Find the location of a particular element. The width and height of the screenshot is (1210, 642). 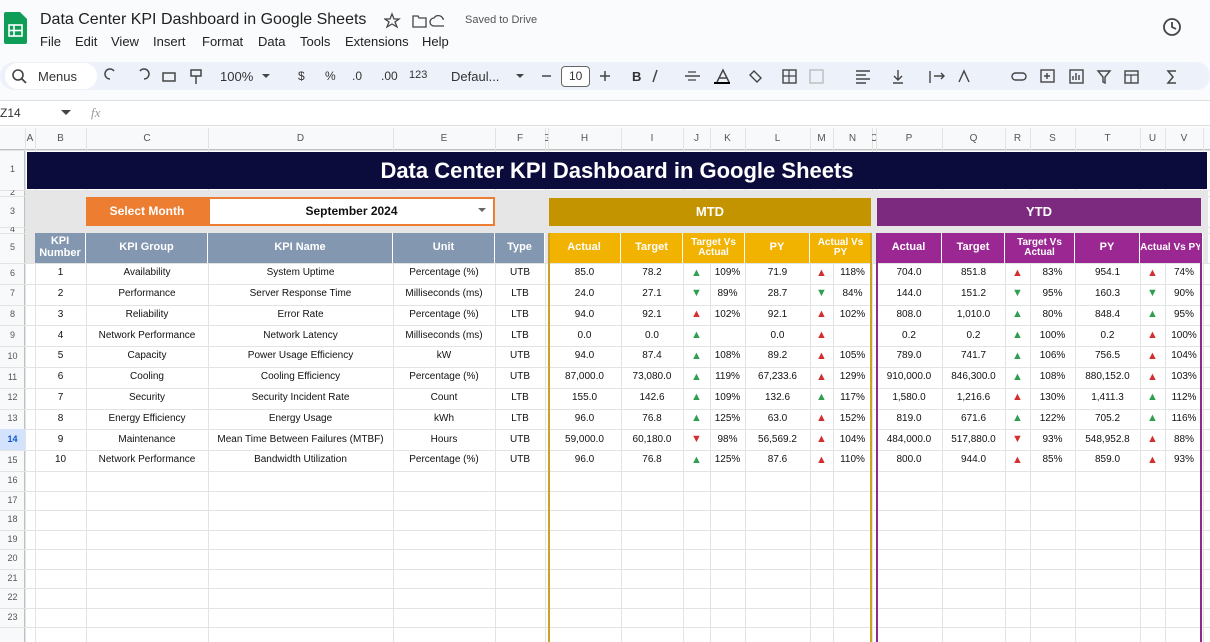

toolbar-font-size: 10 is located at coordinates (576, 76).